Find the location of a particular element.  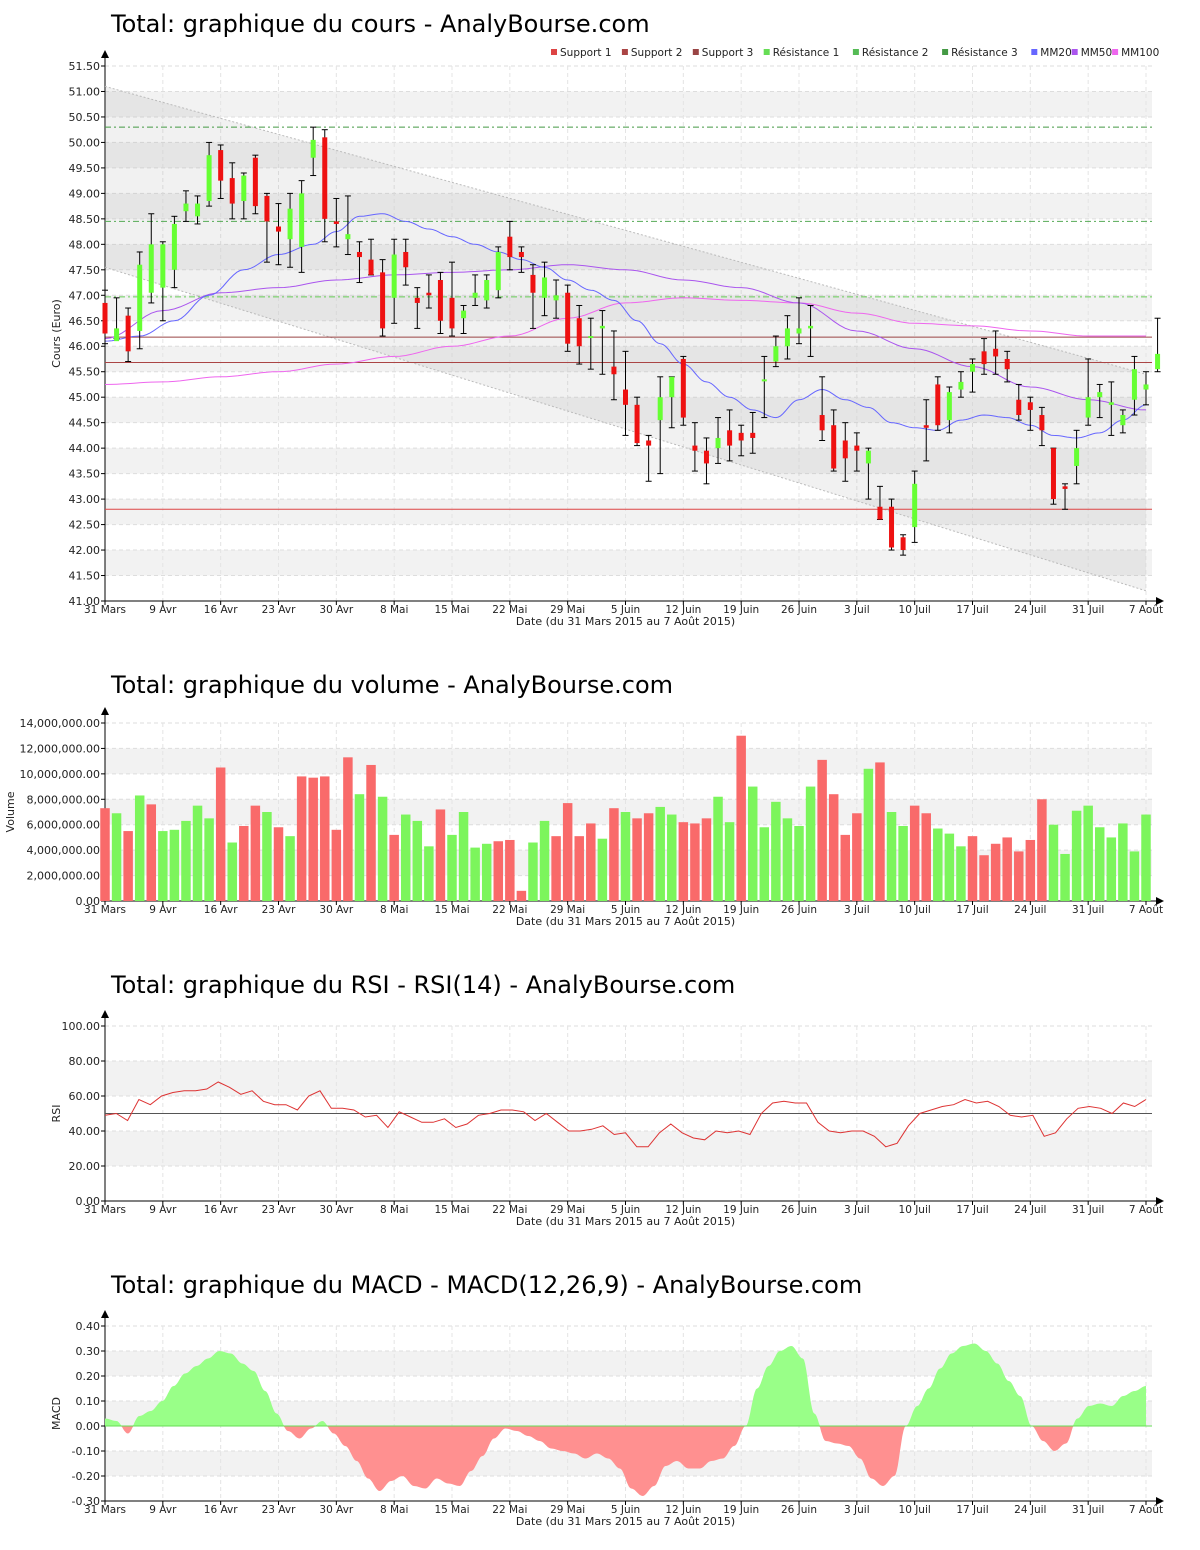

x-tick-label: 29 Mai is located at coordinates (567, 1210).